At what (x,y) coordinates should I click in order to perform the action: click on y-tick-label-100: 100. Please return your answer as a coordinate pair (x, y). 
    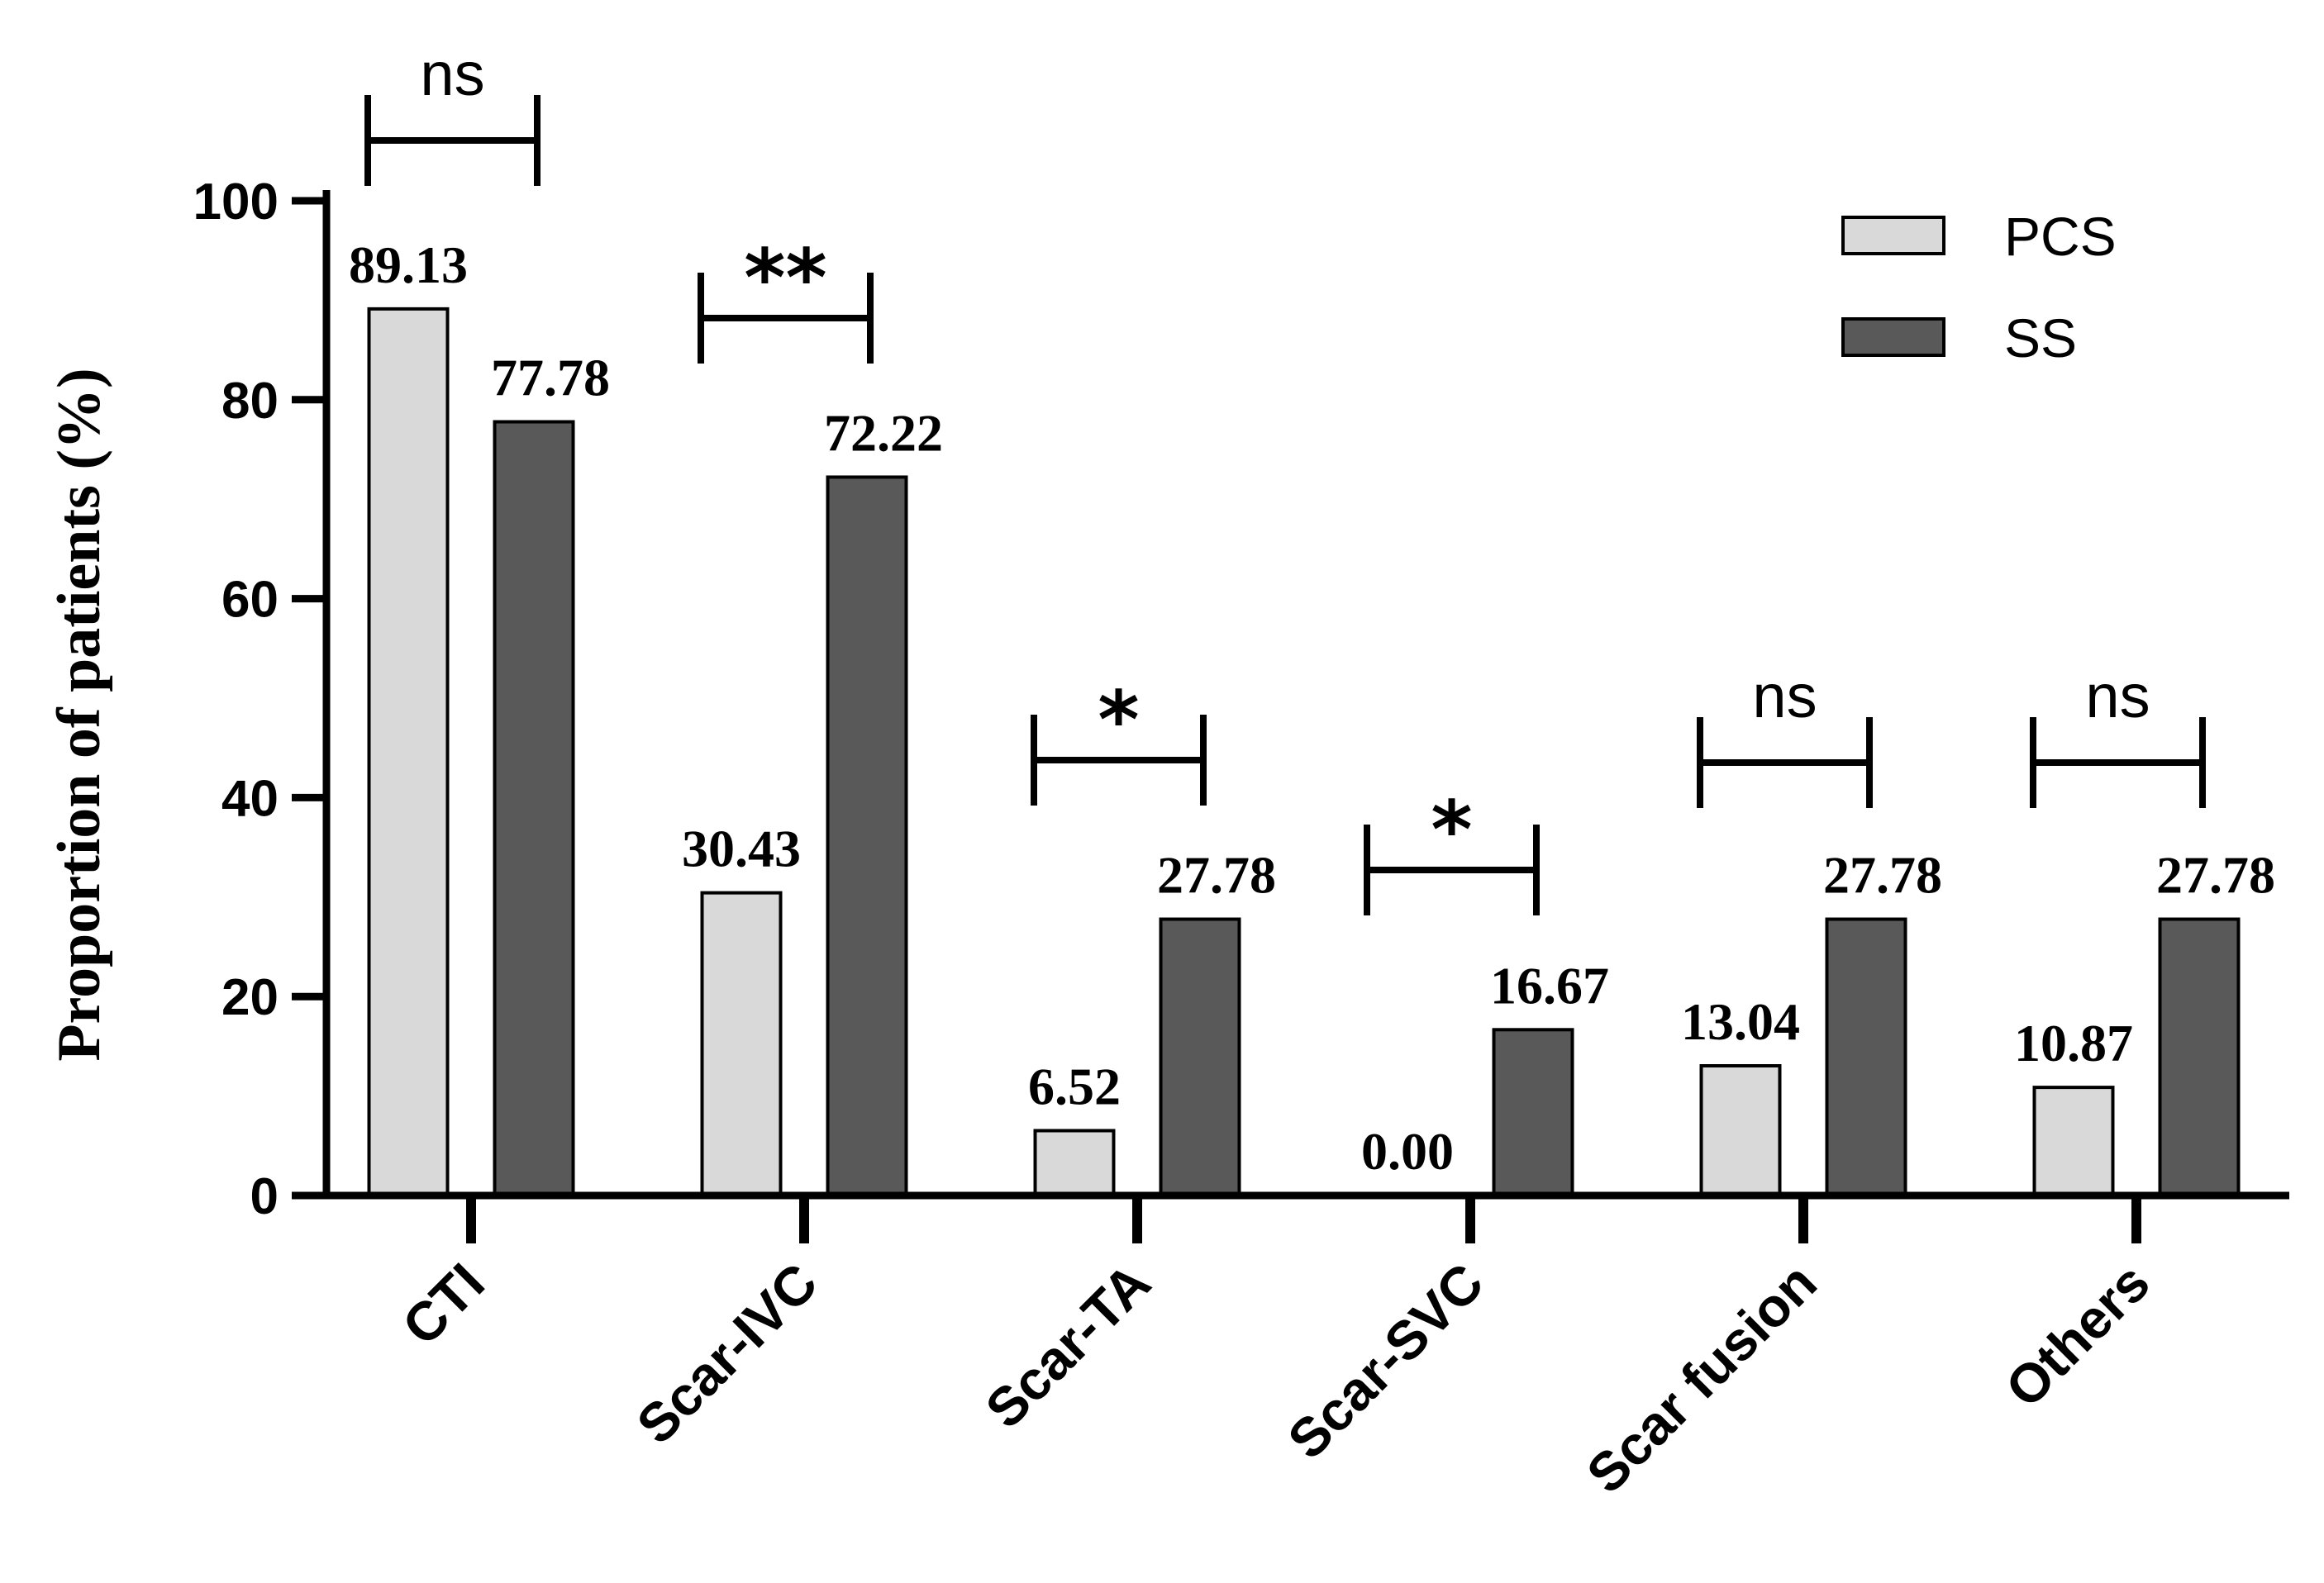
    Looking at the image, I should click on (236, 202).